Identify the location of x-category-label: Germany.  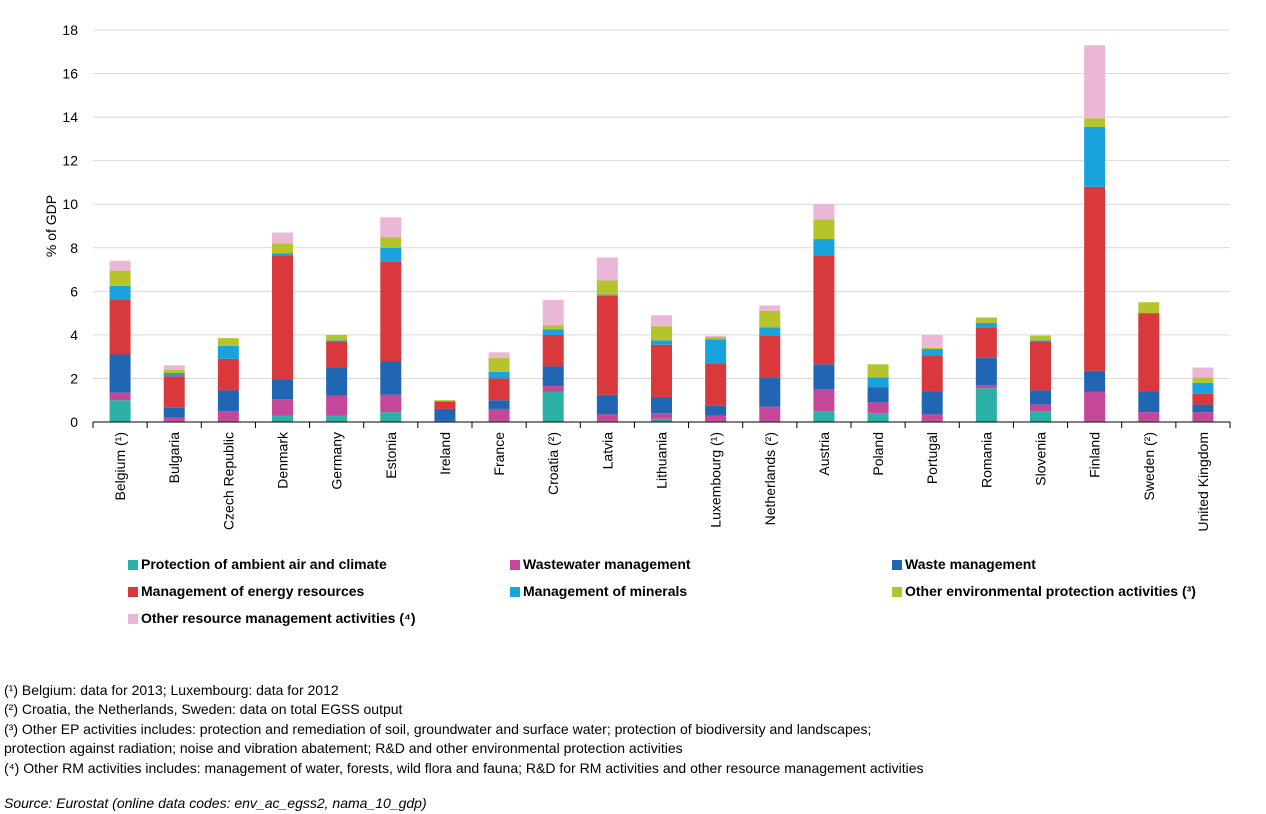
(337, 461).